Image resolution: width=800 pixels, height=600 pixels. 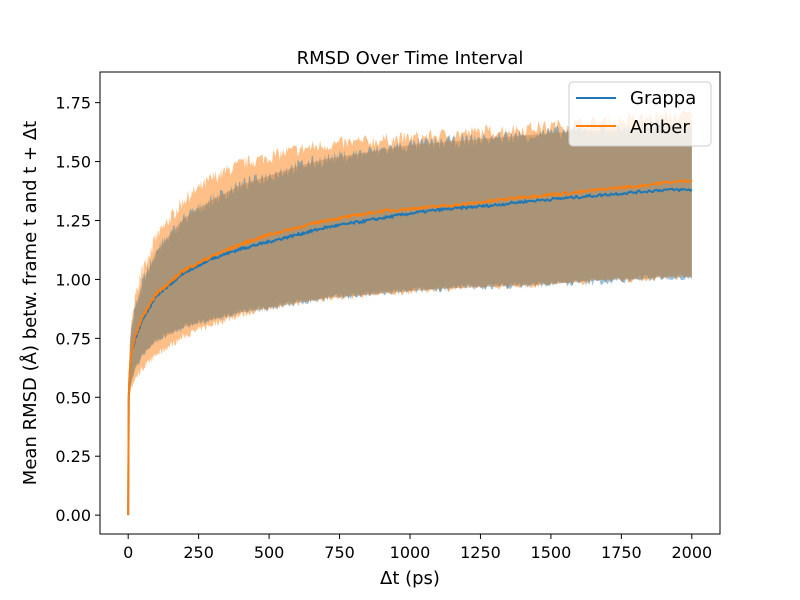 What do you see at coordinates (73, 162) in the screenshot?
I see `y-tick-label: 1.50` at bounding box center [73, 162].